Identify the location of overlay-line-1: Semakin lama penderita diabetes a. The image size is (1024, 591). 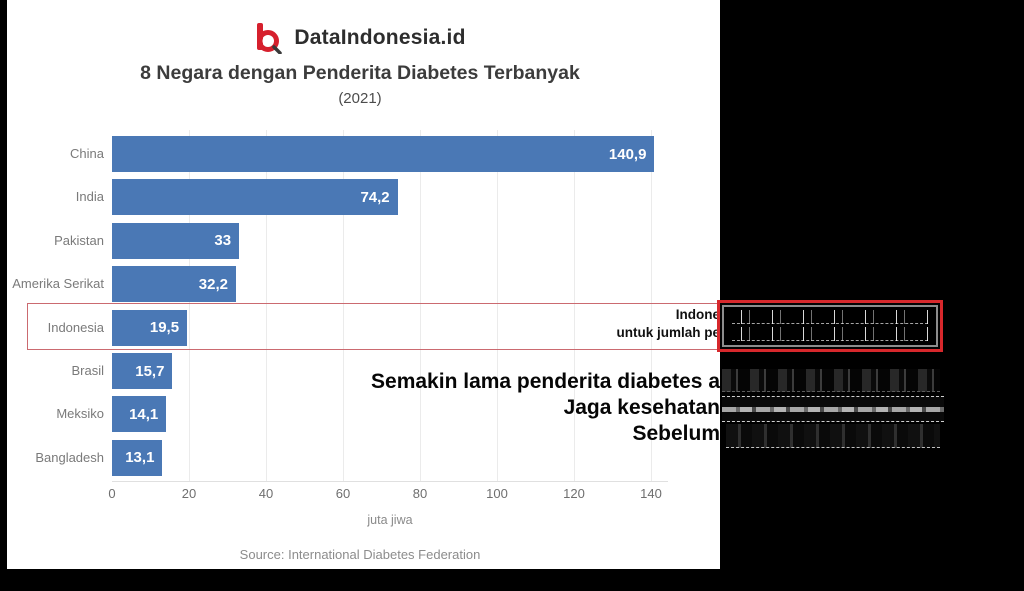
(545, 381).